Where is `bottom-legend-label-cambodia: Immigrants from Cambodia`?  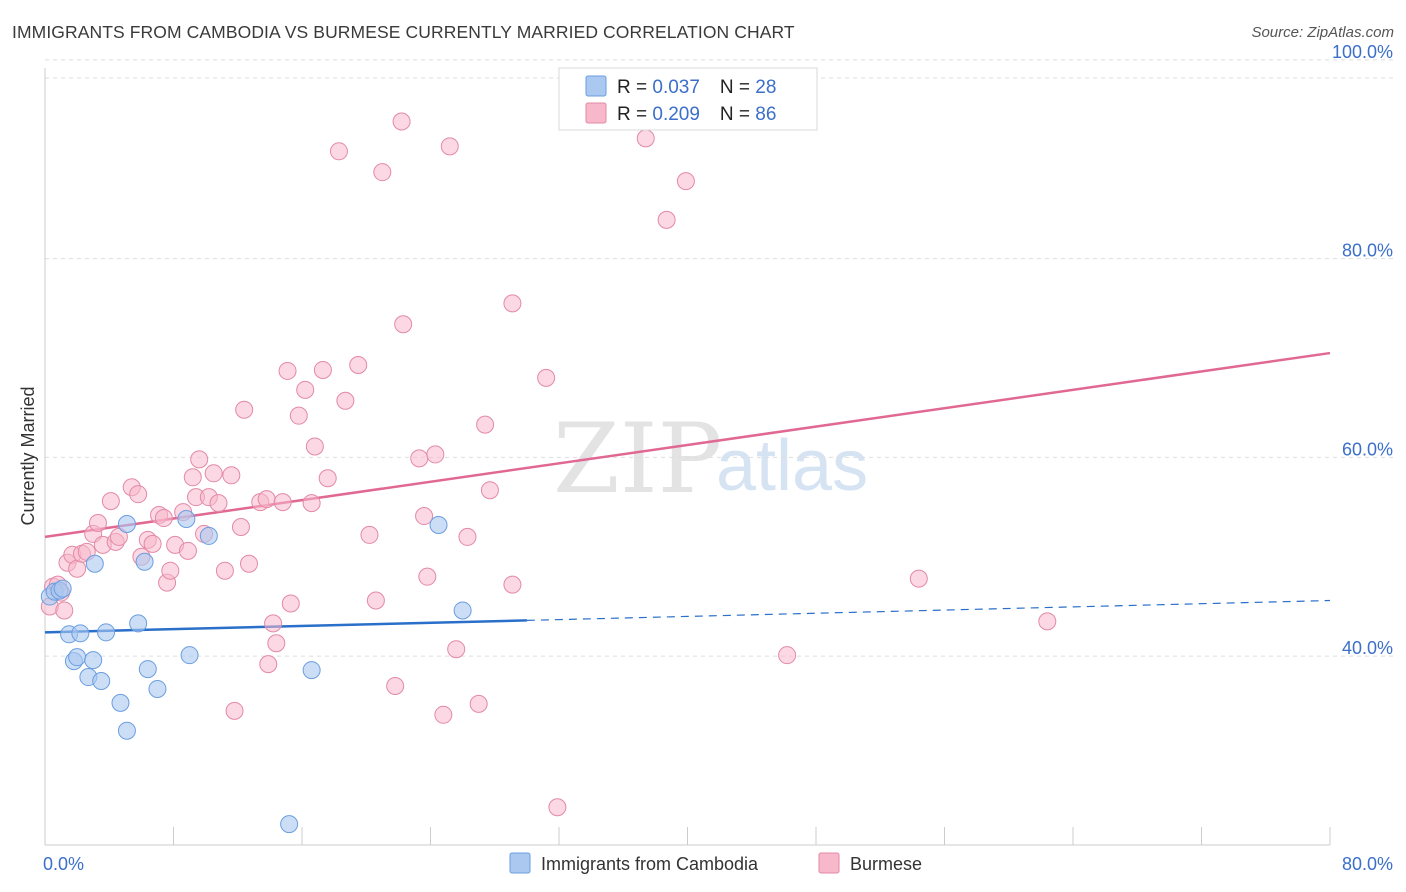
bottom-legend-label-cambodia: Immigrants from Cambodia is located at coordinates (650, 864).